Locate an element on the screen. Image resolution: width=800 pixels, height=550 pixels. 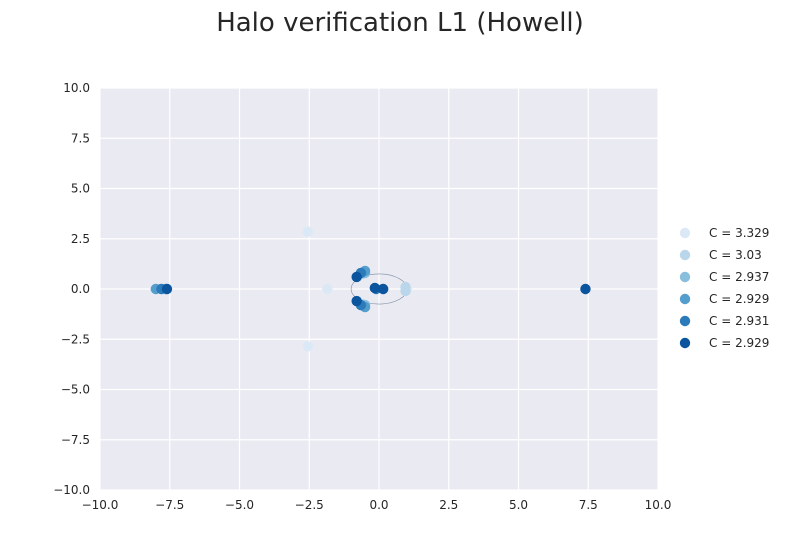
legend-label: C = 3.329 is located at coordinates (739, 233).